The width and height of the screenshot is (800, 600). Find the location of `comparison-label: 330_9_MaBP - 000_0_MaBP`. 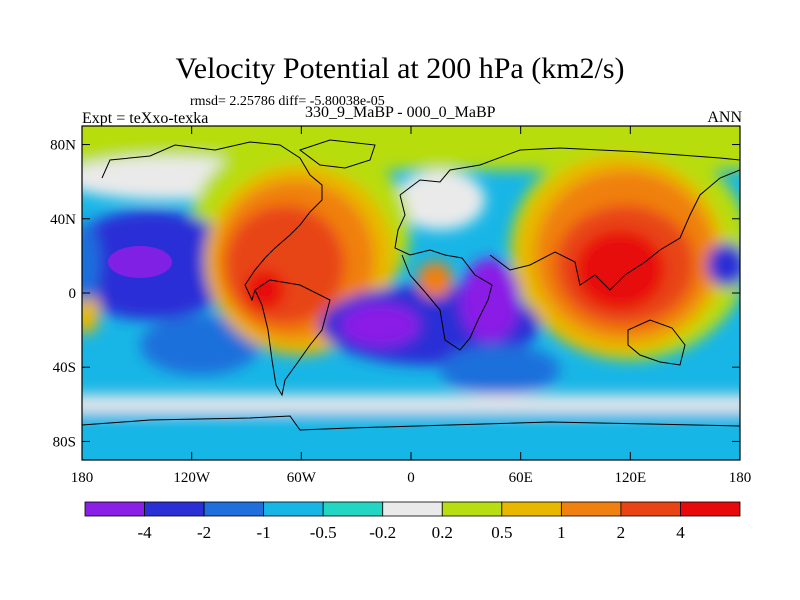

comparison-label: 330_9_MaBP - 000_0_MaBP is located at coordinates (400, 112).